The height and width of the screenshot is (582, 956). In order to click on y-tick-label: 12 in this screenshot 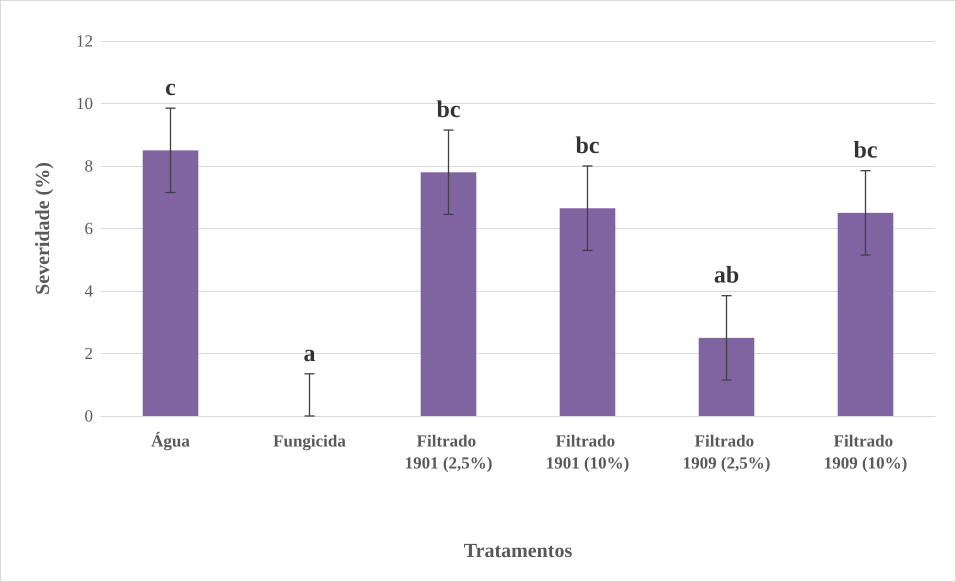, I will do `click(84, 41)`.